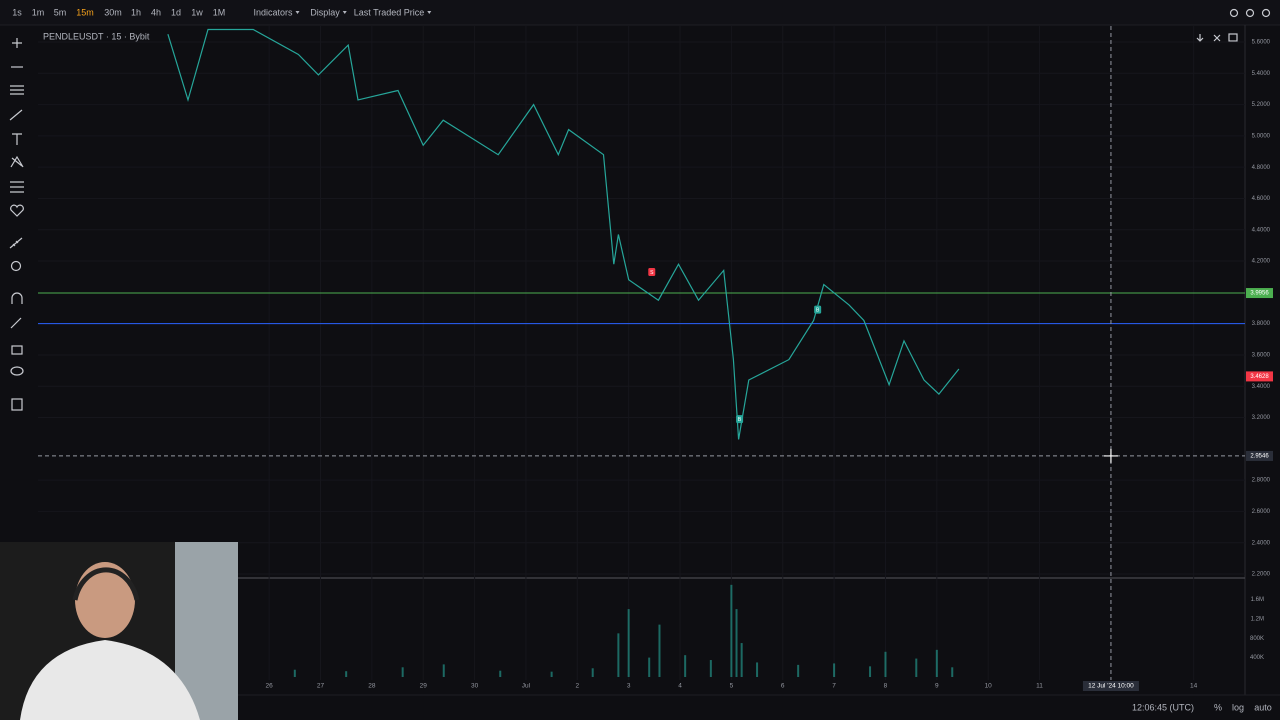 Image resolution: width=1280 pixels, height=720 pixels. I want to click on top-toolbar, so click(640, 12).